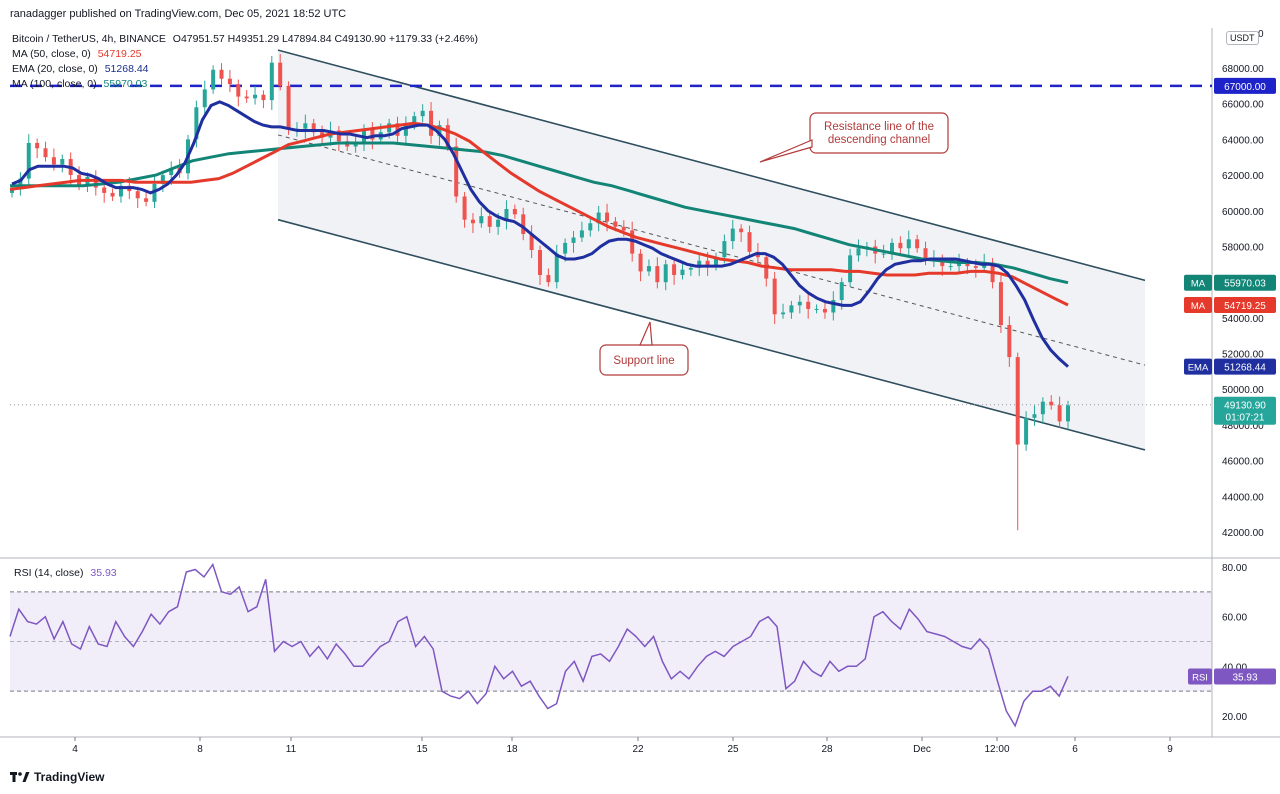 The image size is (1280, 794). What do you see at coordinates (1243, 390) in the screenshot?
I see `price-tick-label: 50000.00` at bounding box center [1243, 390].